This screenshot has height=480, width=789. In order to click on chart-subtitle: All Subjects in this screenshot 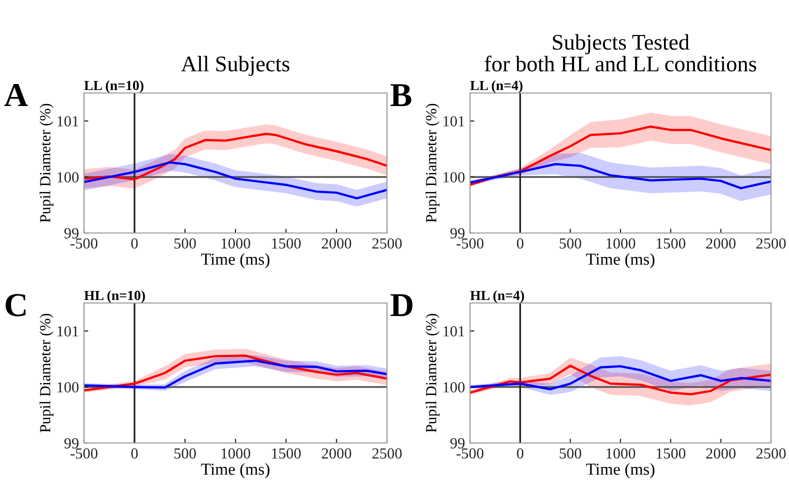, I will do `click(235, 66)`.